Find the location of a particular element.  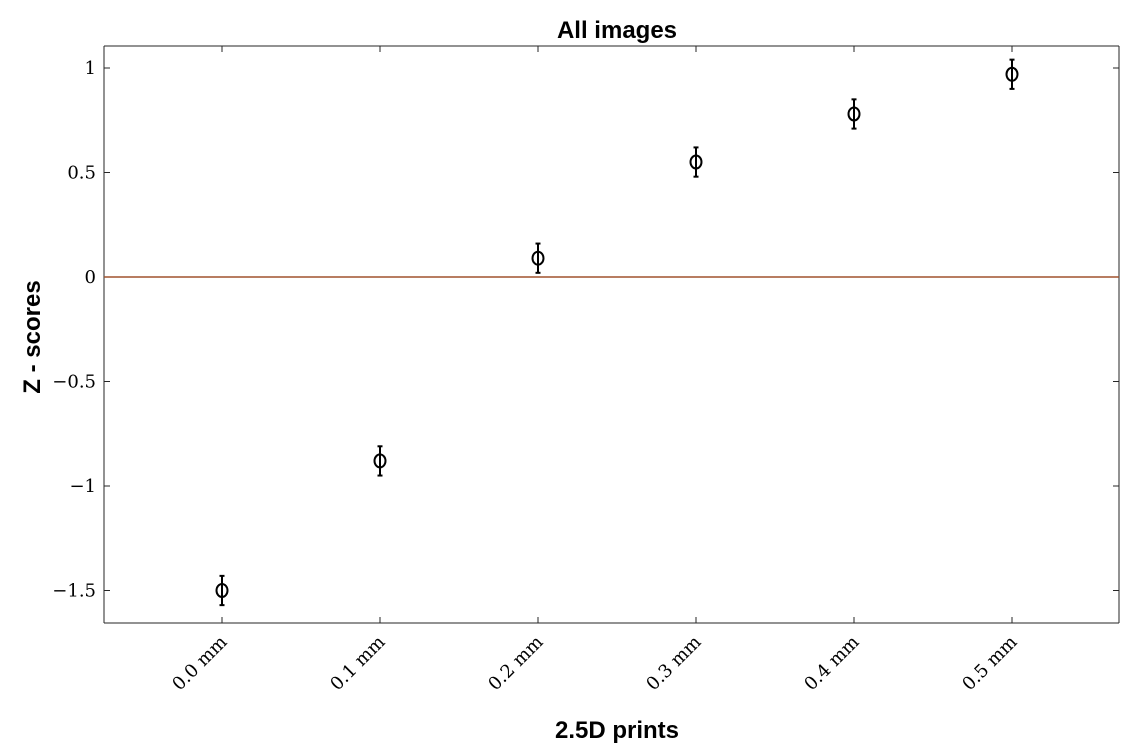

y-tick-label: −1 is located at coordinates (82, 486).